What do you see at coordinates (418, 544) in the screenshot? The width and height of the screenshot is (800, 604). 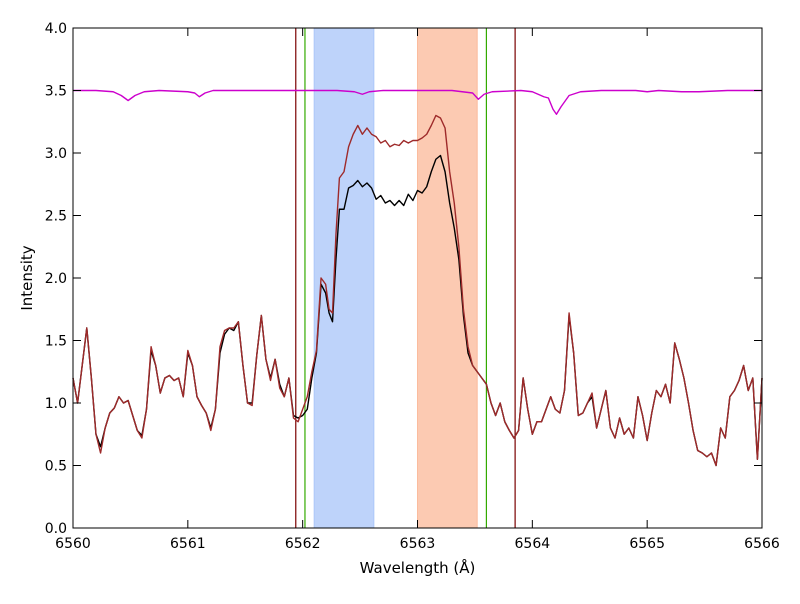 I see `x-tick-label: 6563` at bounding box center [418, 544].